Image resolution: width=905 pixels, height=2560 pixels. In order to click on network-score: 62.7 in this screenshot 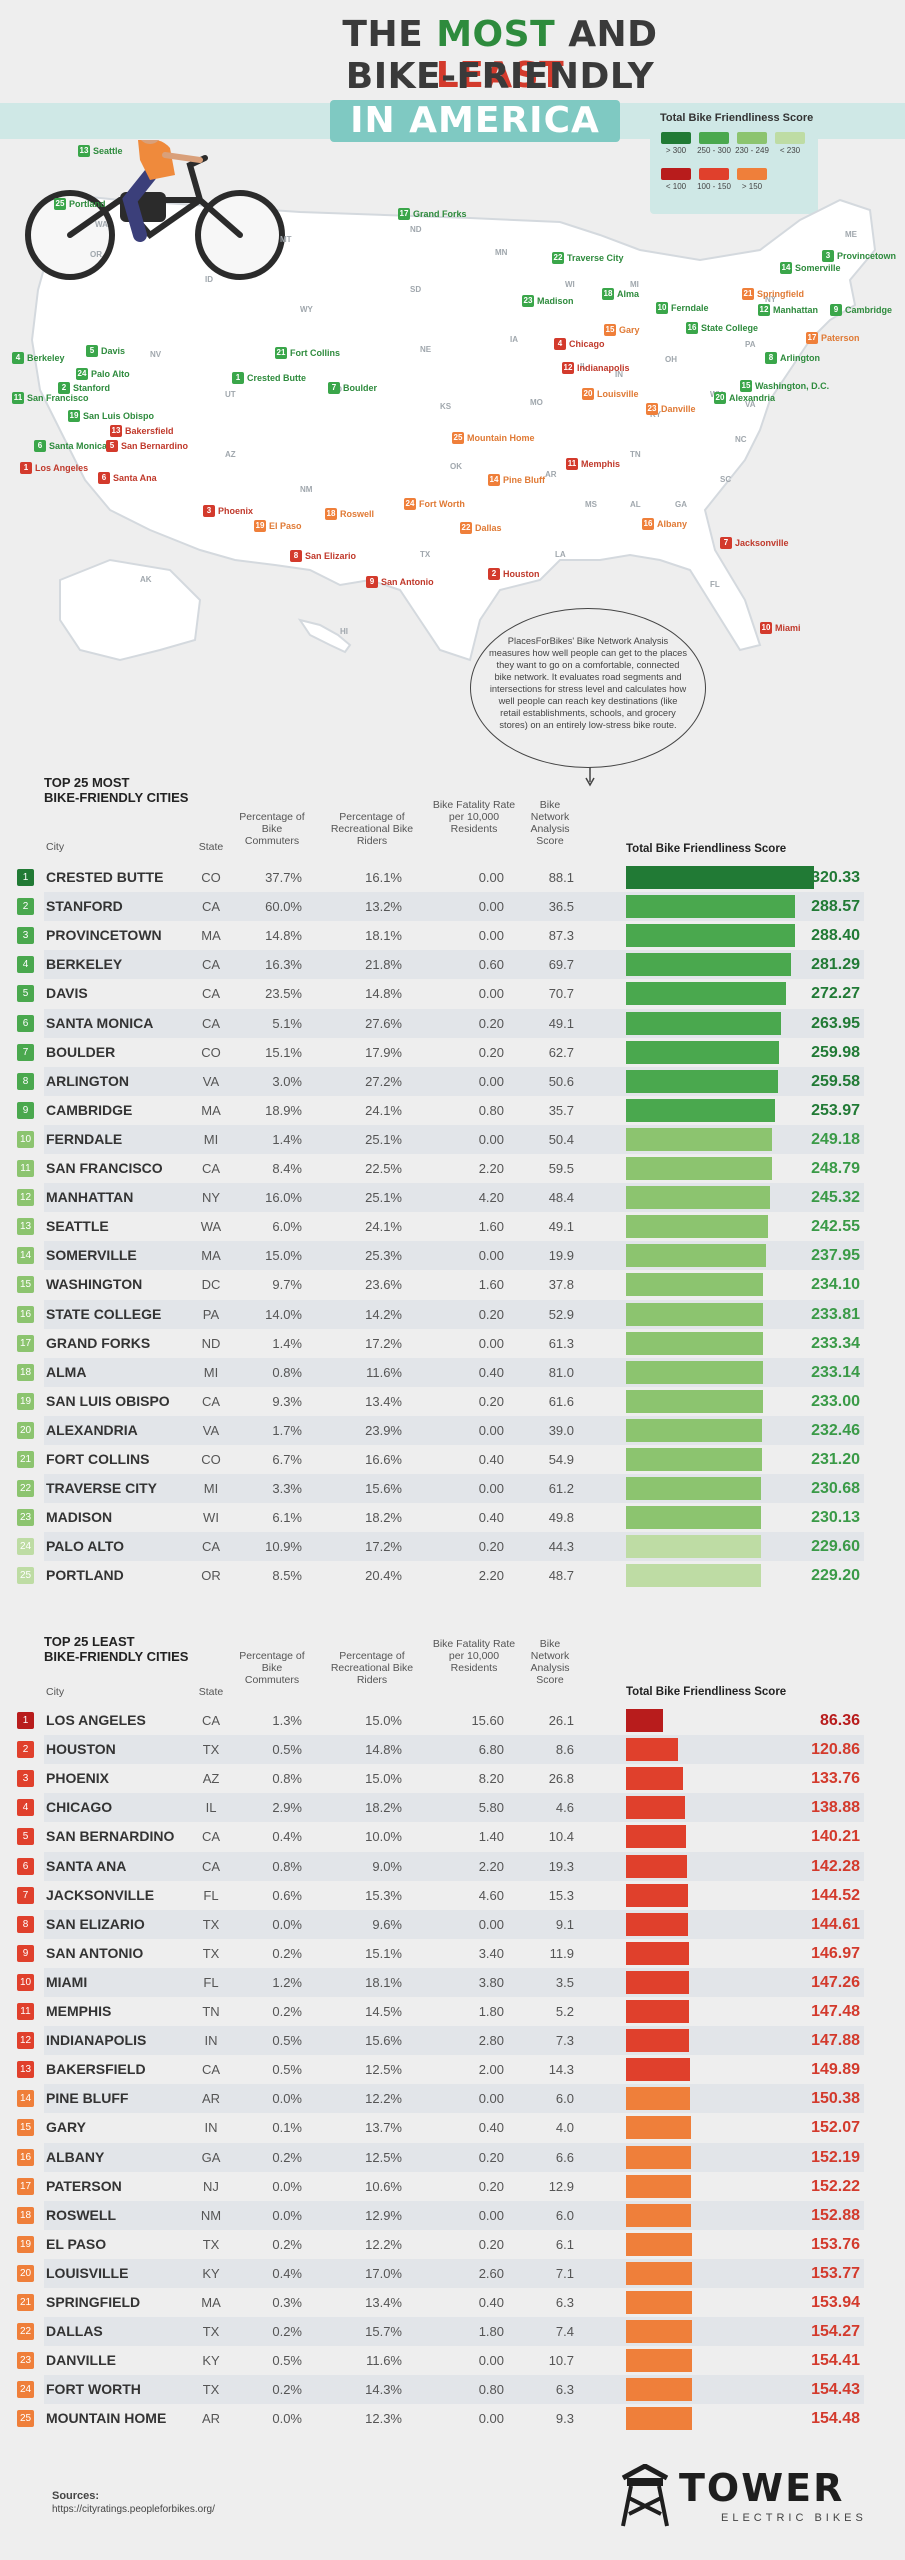, I will do `click(561, 1052)`.